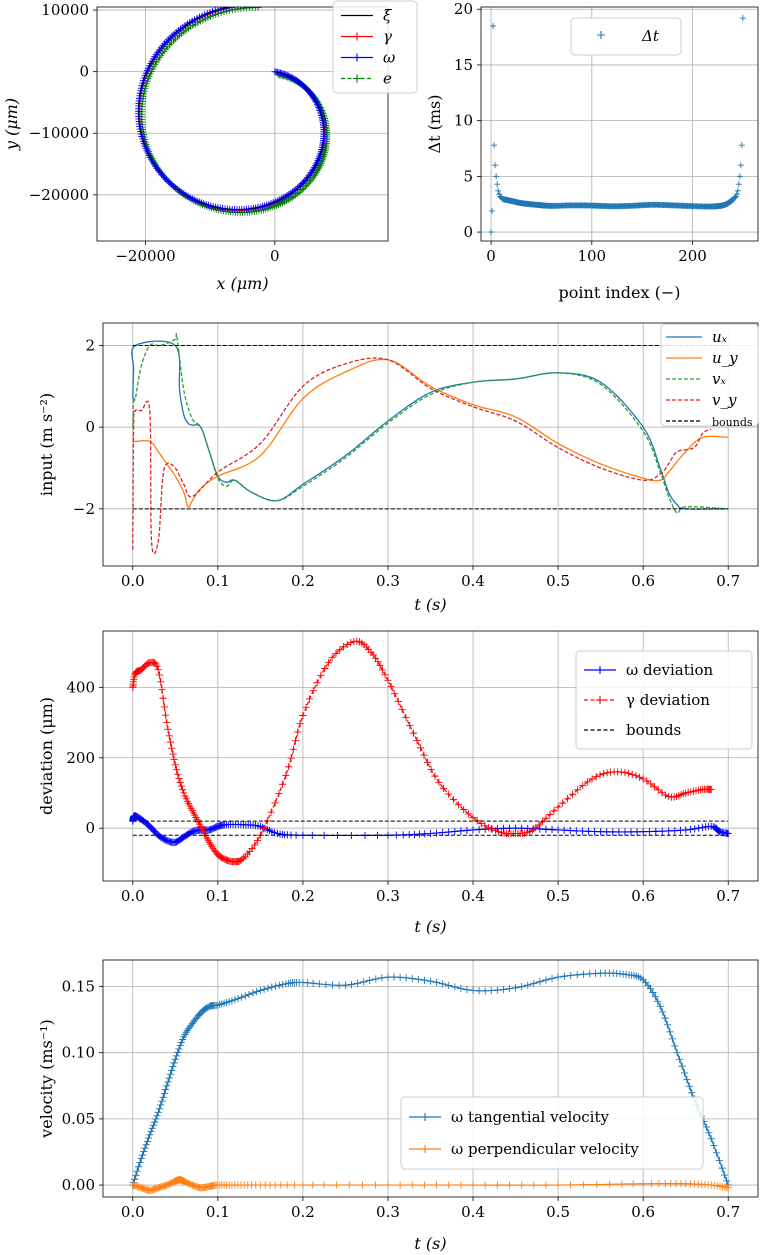 The image size is (764, 1255). Describe the element at coordinates (59, 133) in the screenshot. I see `y-tick-label: −10000` at that location.